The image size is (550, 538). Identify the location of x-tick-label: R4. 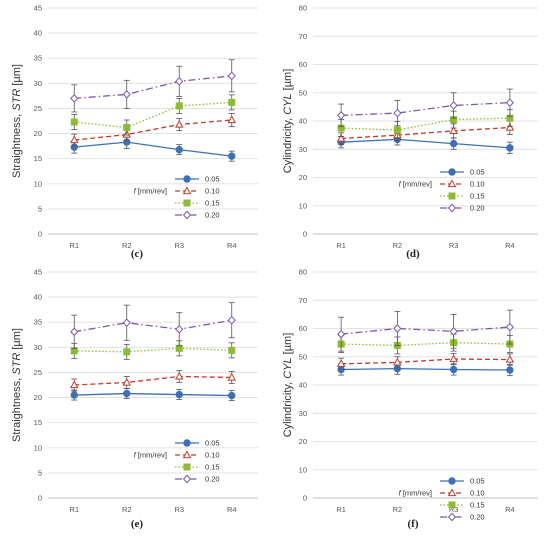
(232, 509).